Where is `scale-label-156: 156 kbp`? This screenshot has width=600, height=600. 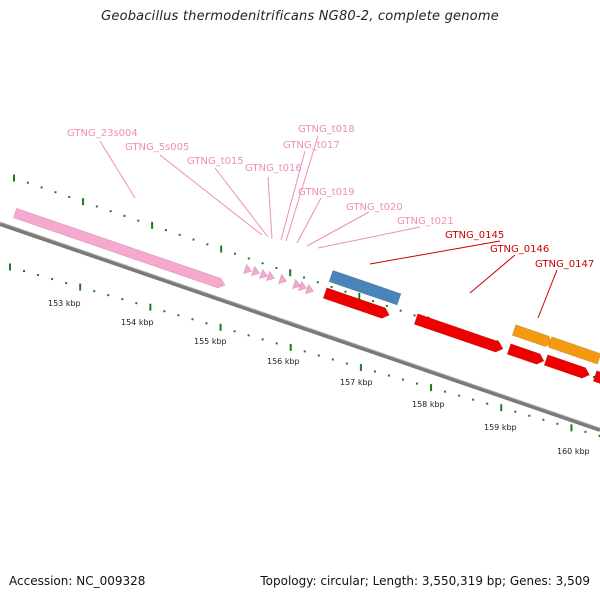 scale-label-156: 156 kbp is located at coordinates (283, 361).